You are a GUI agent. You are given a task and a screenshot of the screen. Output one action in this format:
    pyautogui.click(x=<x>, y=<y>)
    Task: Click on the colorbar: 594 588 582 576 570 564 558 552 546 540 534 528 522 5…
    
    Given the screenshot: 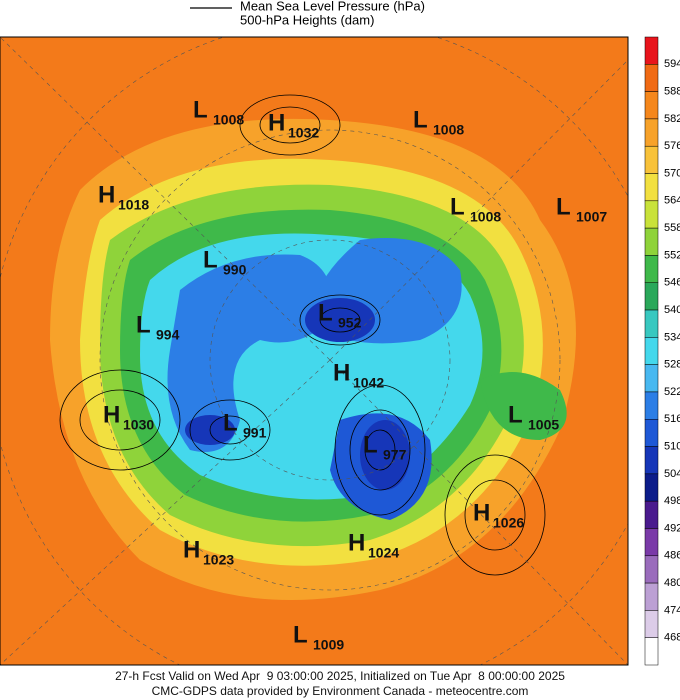 What is the action you would take?
    pyautogui.click(x=662, y=351)
    